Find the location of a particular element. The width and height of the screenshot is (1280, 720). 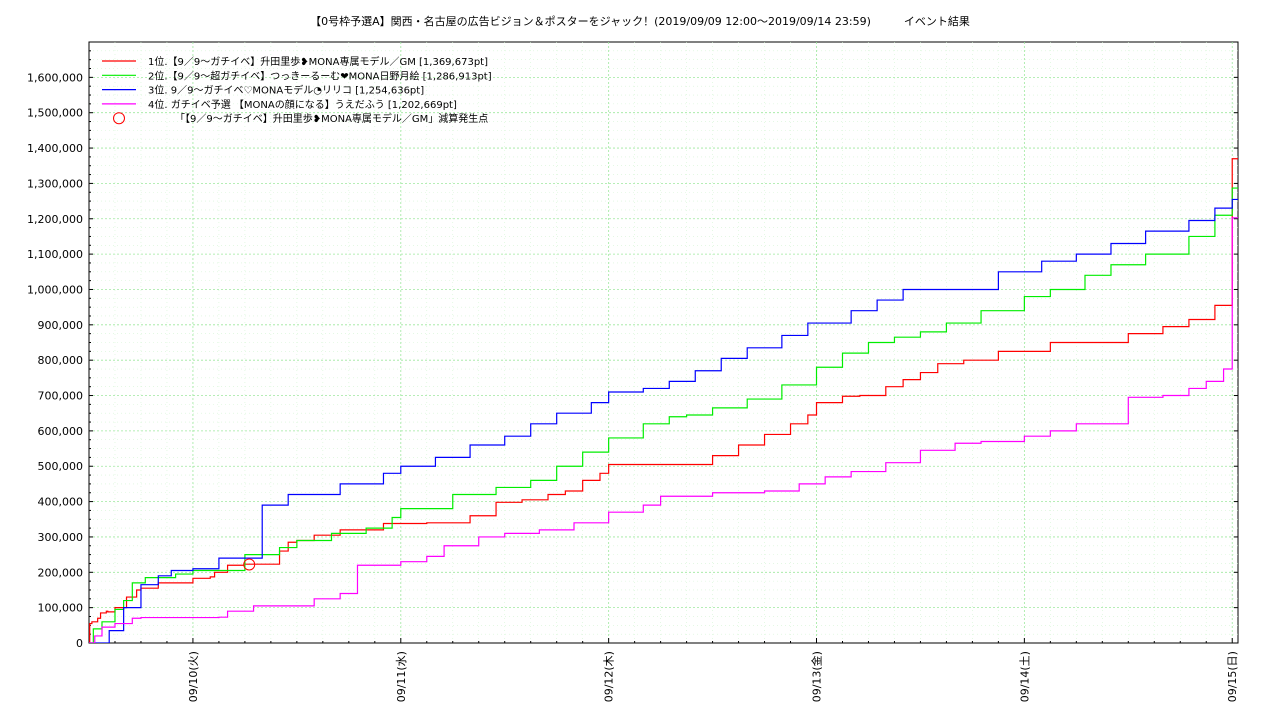

y-tick-label: 1,200,000 is located at coordinates (55, 219).